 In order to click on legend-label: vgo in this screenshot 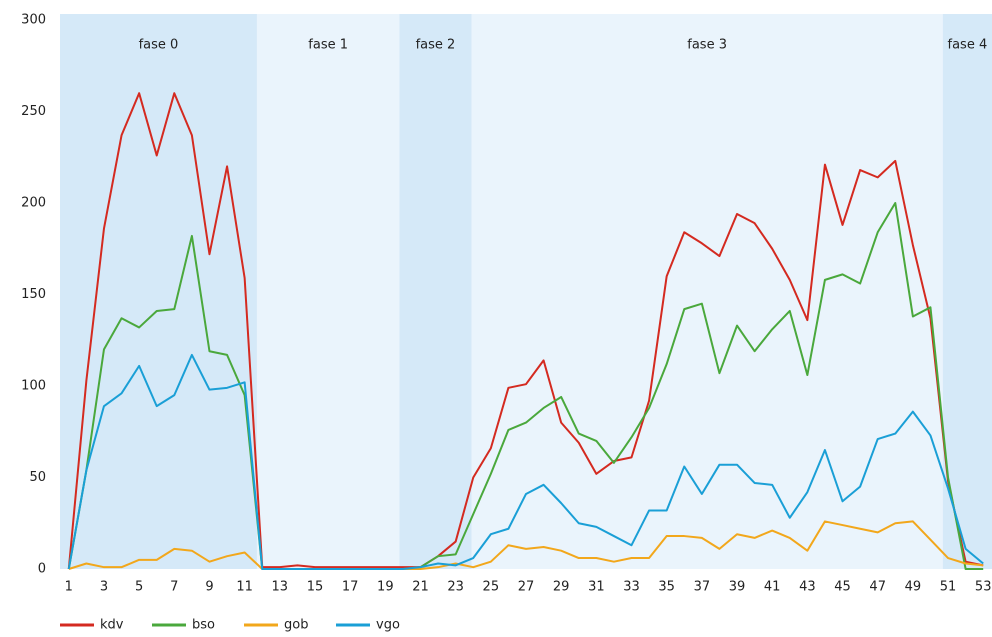, I will do `click(388, 625)`.